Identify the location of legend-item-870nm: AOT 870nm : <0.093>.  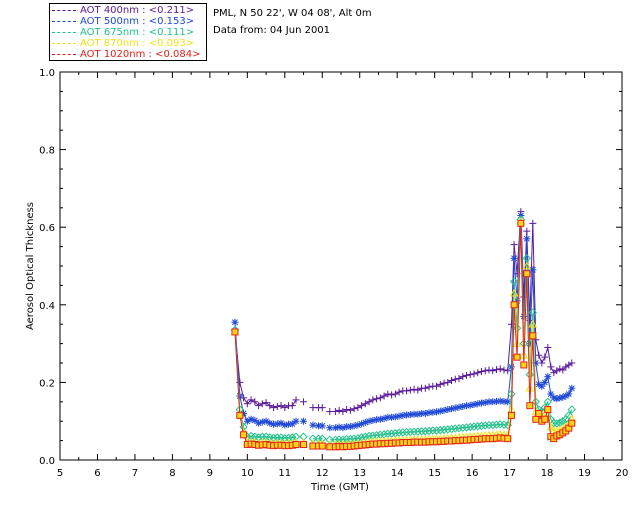
(123, 43).